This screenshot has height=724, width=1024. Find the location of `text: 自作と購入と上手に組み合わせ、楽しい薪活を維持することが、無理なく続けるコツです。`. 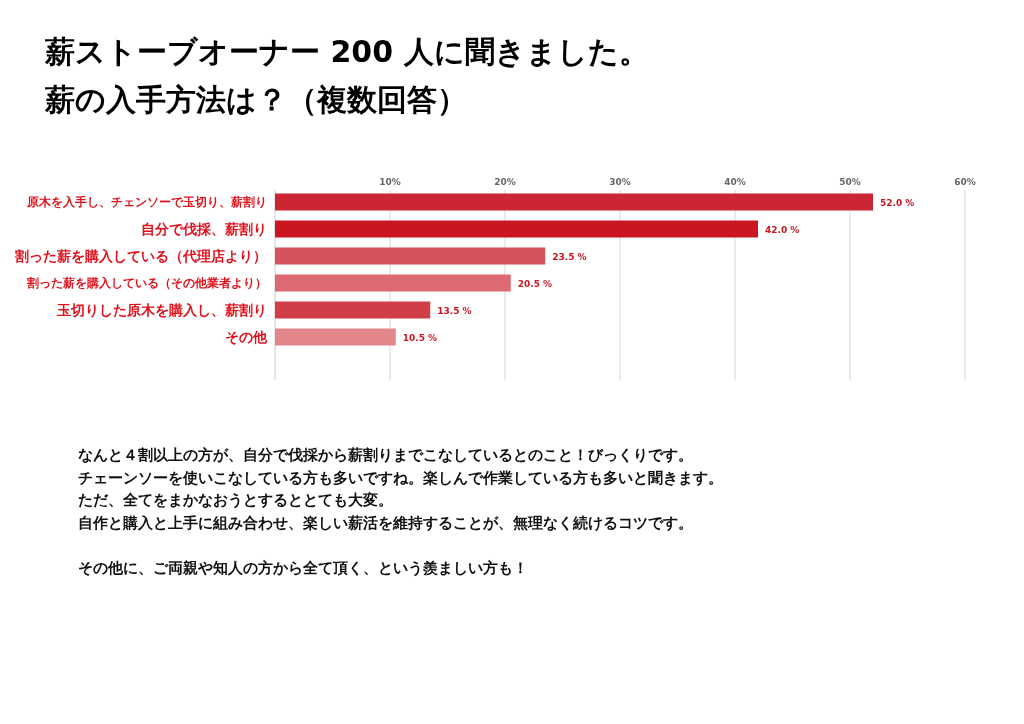

text: 自作と購入と上手に組み合わせ、楽しい薪活を維持することが、無理なく続けるコツです。 is located at coordinates (385, 523).